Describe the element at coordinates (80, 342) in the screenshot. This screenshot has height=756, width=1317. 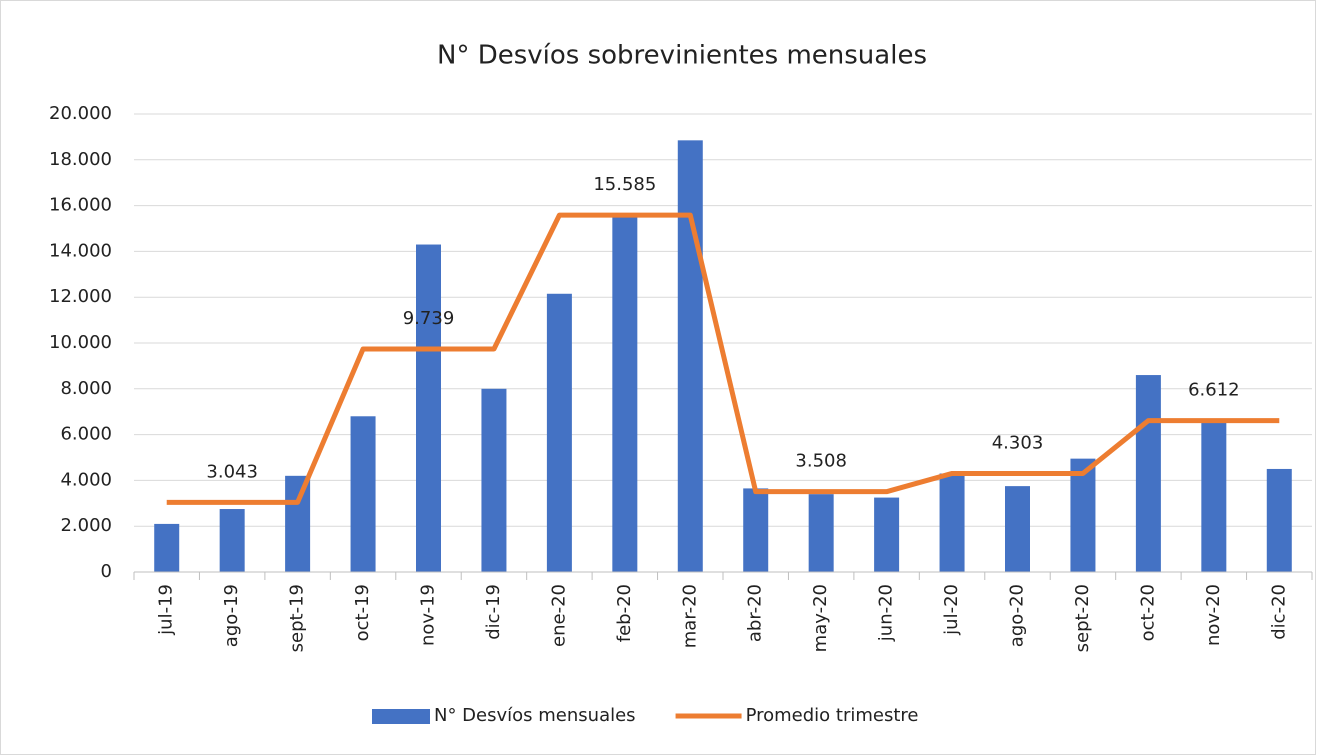
I see `y-tick-label: 10.000` at that location.